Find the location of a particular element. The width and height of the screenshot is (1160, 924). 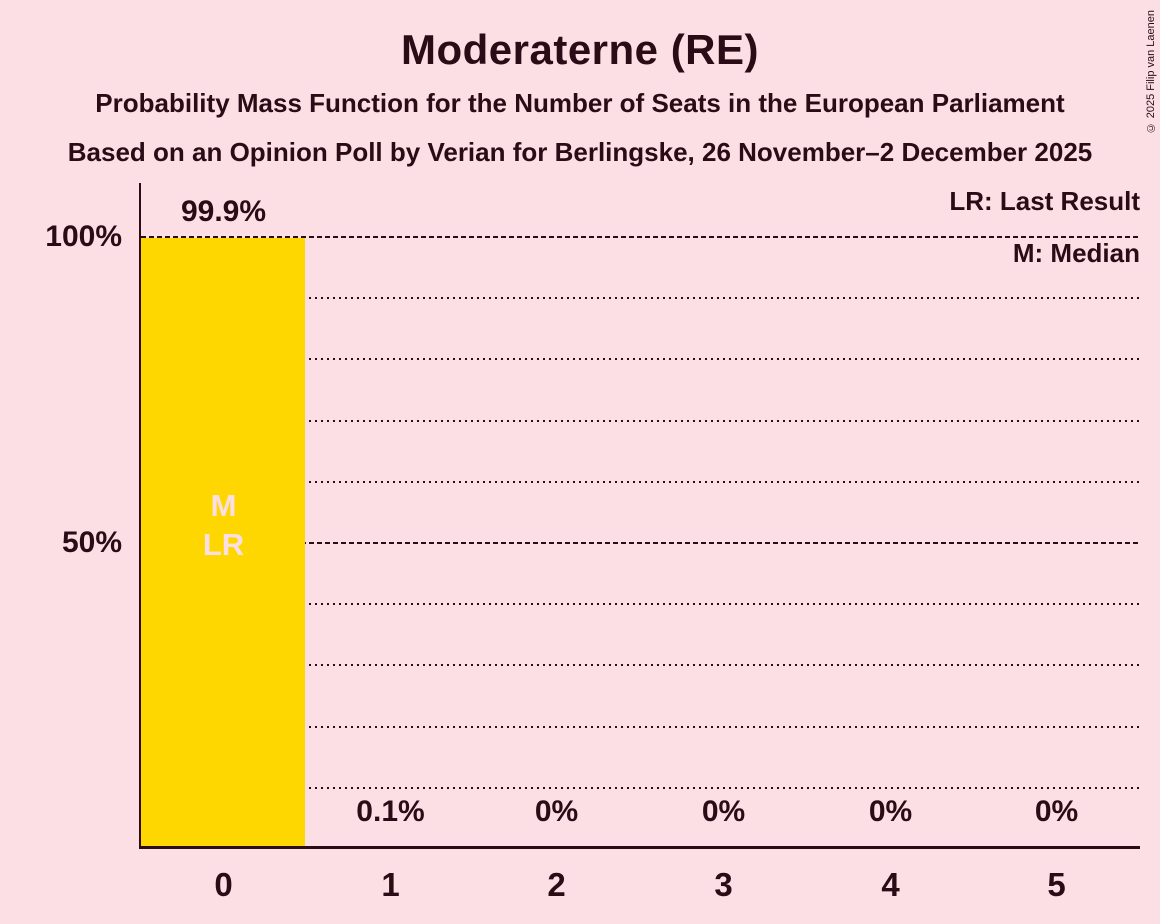

gridline-50pct is located at coordinates (640, 543).